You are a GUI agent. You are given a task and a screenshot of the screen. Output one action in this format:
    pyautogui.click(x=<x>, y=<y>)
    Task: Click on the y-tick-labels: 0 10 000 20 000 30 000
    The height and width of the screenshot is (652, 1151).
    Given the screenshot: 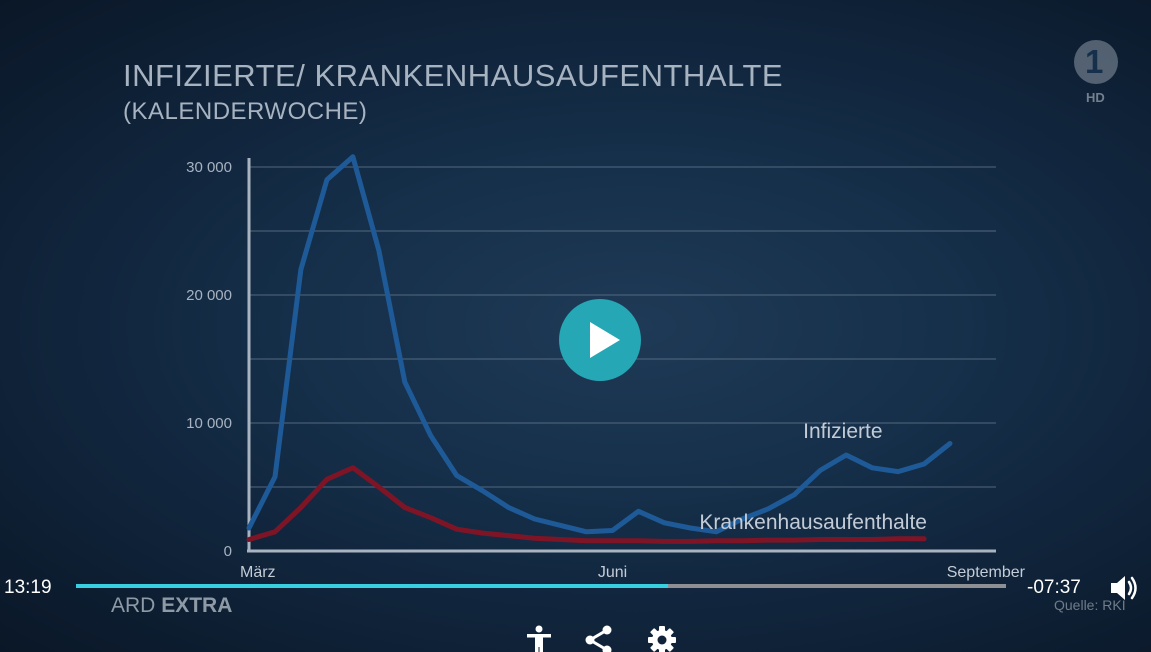 What is the action you would take?
    pyautogui.click(x=209, y=359)
    